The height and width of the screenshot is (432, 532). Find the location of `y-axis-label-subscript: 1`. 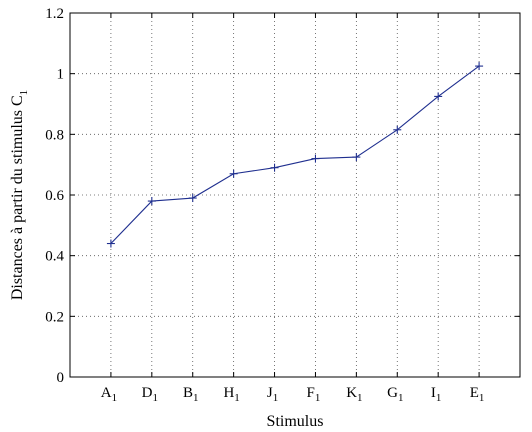

y-axis-label-subscript: 1 is located at coordinates (24, 93).